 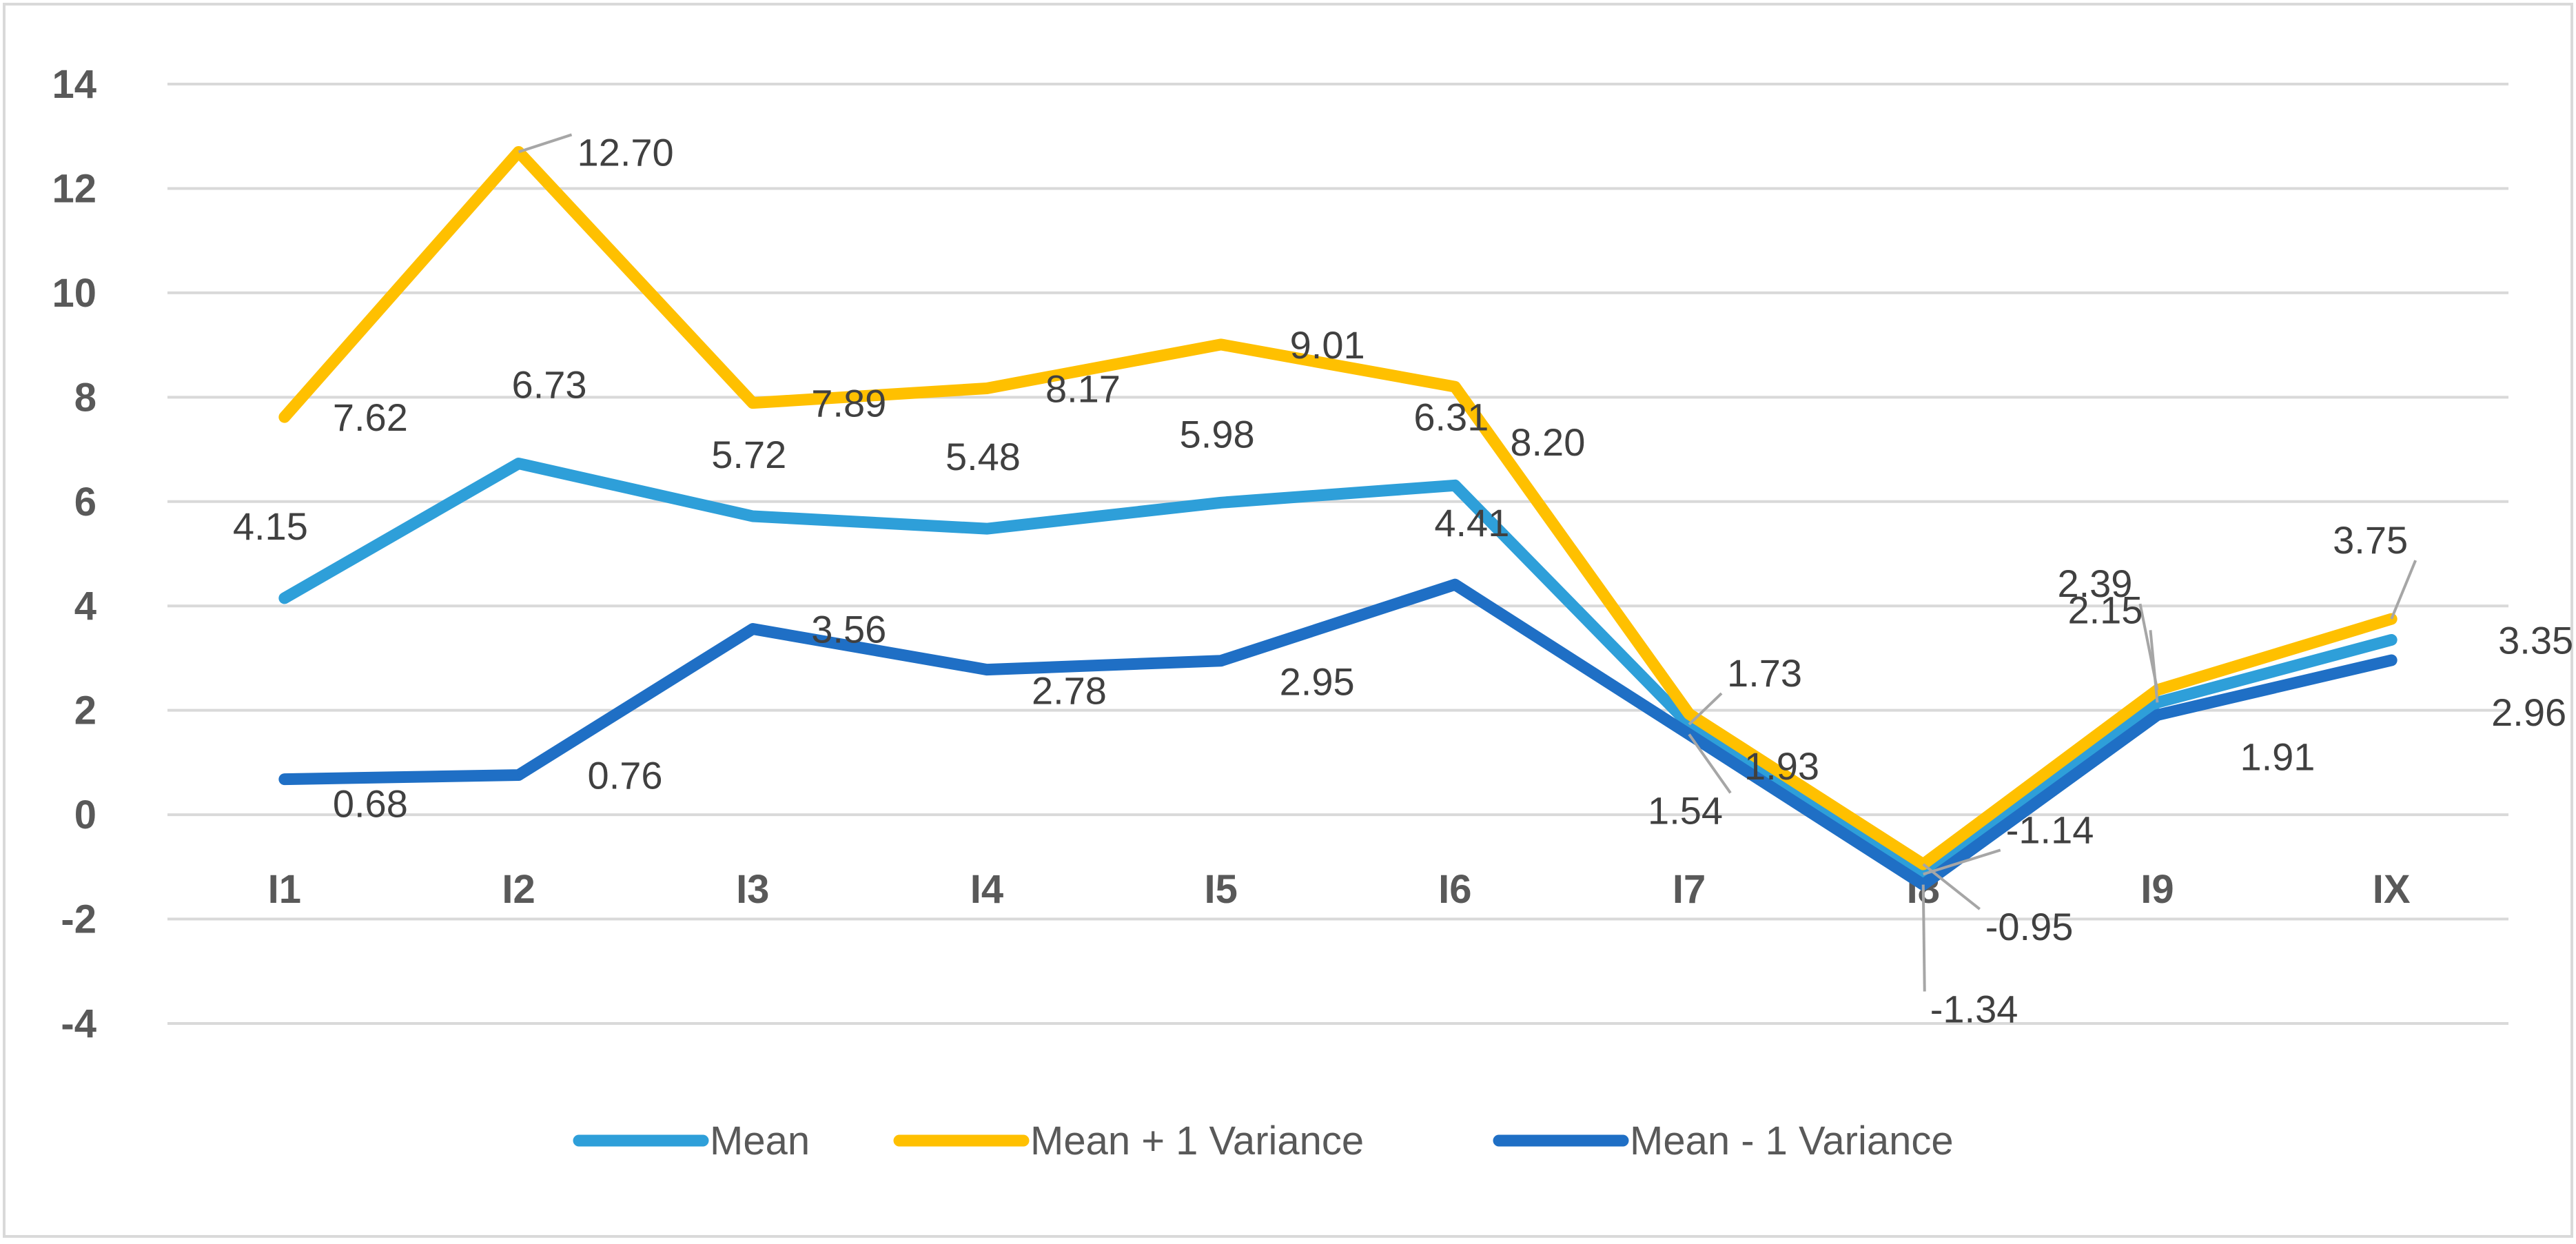 What do you see at coordinates (1792, 1141) in the screenshot?
I see `legend-label: Mean - 1 Variance` at bounding box center [1792, 1141].